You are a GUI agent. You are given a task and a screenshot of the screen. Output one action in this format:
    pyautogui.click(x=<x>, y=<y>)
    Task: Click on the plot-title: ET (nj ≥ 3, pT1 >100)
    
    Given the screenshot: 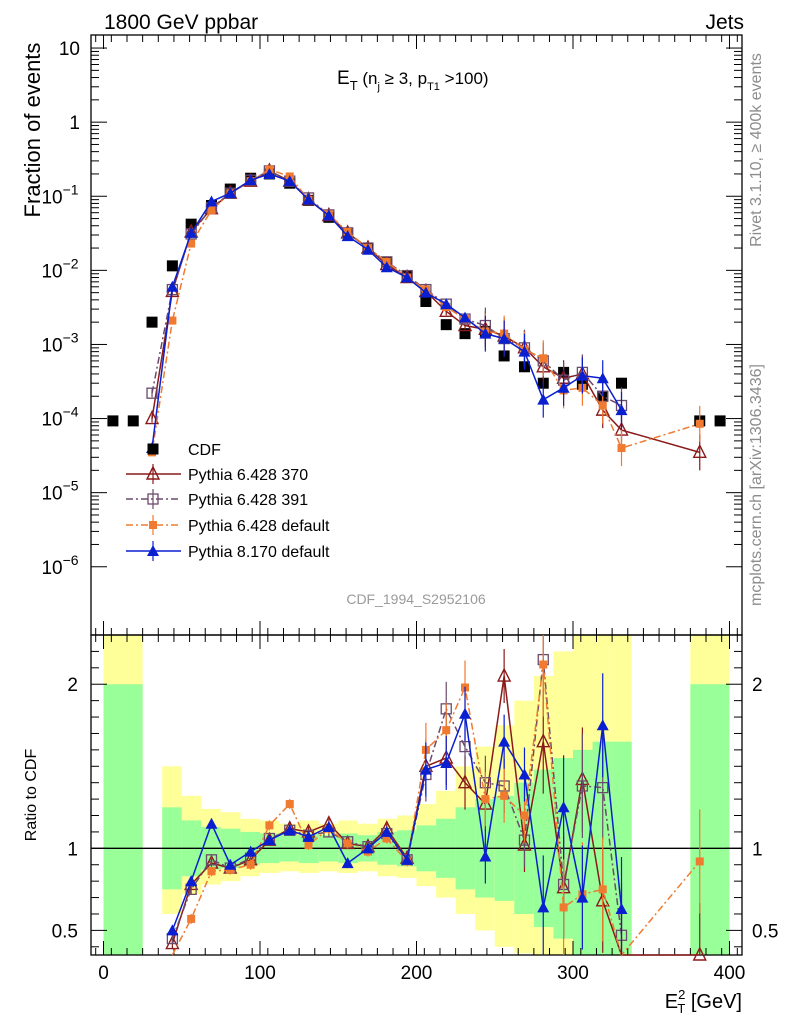 What is the action you would take?
    pyautogui.click(x=413, y=80)
    